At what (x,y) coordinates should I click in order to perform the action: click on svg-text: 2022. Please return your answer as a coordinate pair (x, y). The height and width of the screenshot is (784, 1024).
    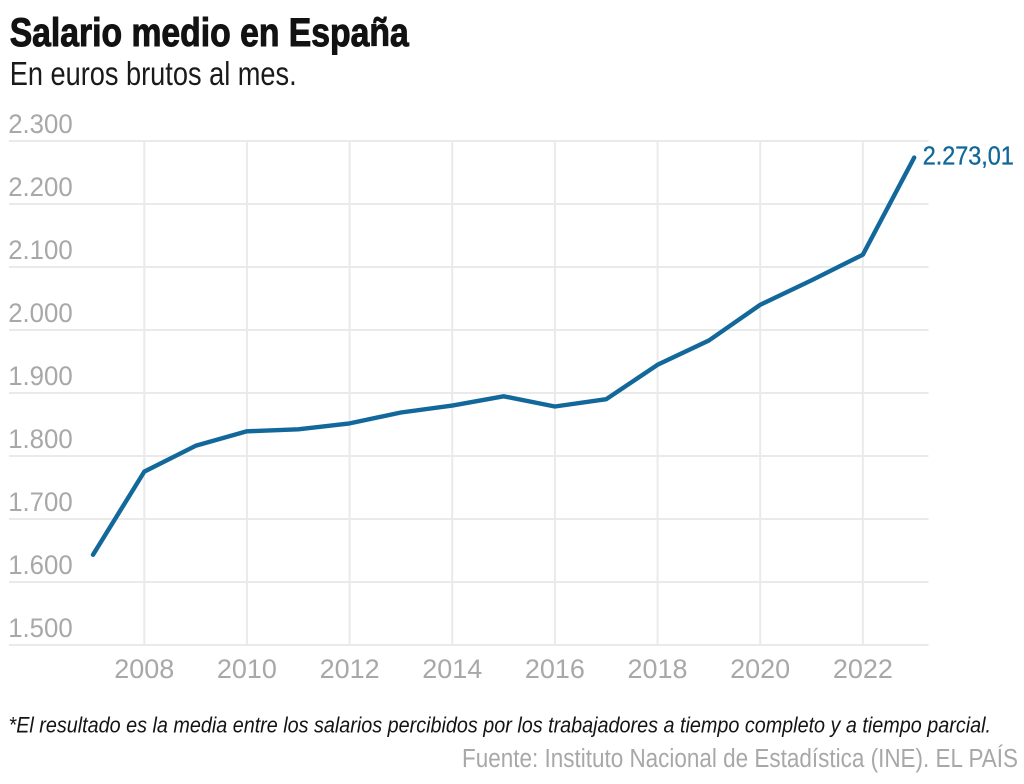
    Looking at the image, I should click on (863, 669).